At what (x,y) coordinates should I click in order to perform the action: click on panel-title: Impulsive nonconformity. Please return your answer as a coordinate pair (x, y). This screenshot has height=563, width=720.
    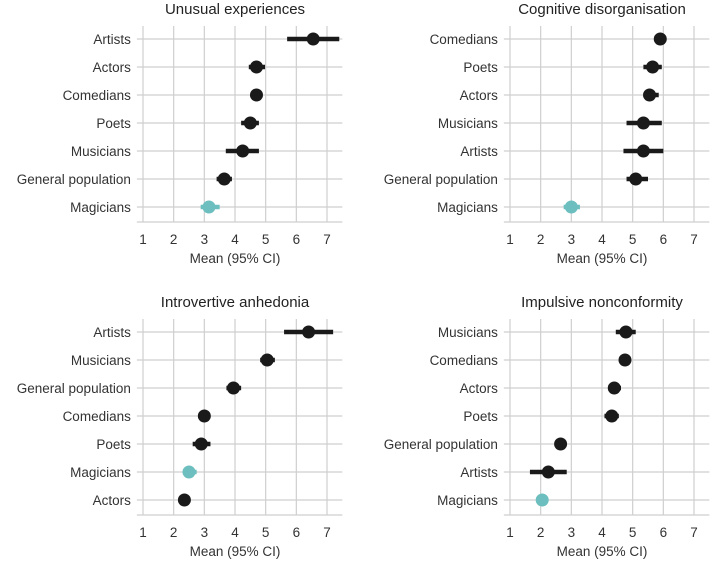
    Looking at the image, I should click on (602, 302).